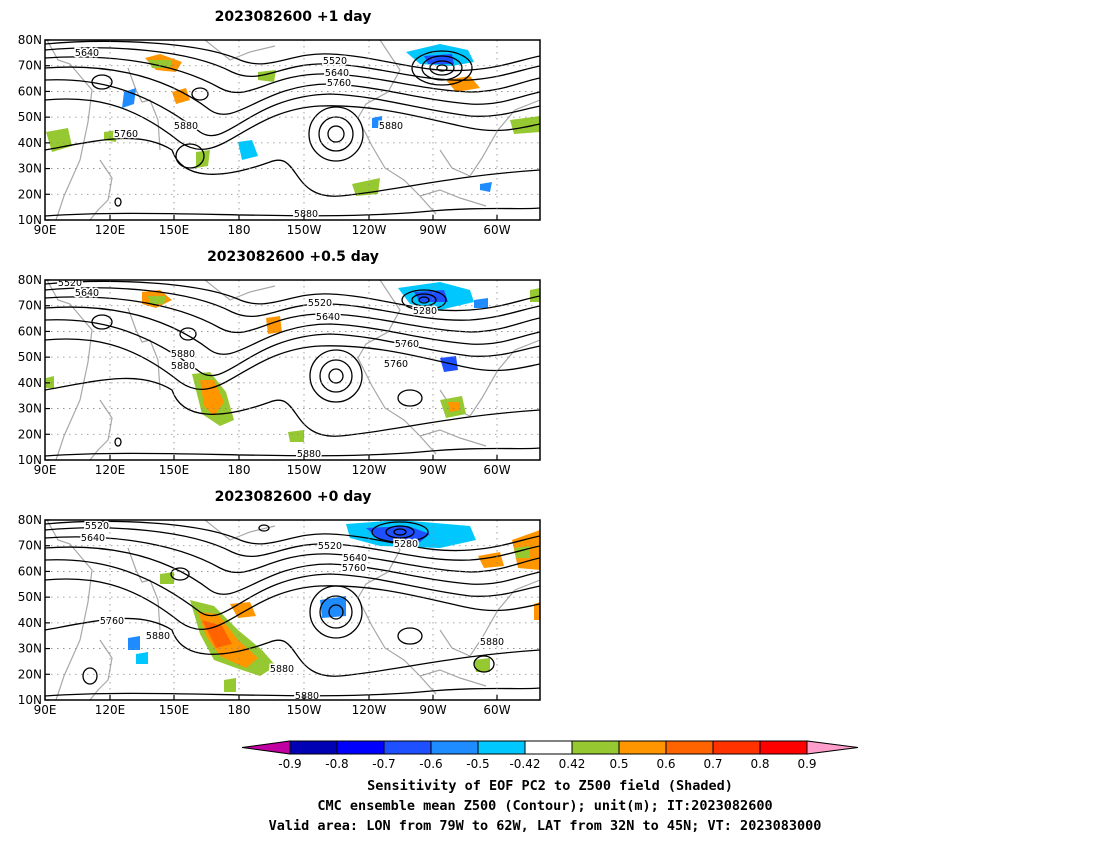  What do you see at coordinates (665, 764) in the screenshot?
I see `colorbar-tick-label: 0.6` at bounding box center [665, 764].